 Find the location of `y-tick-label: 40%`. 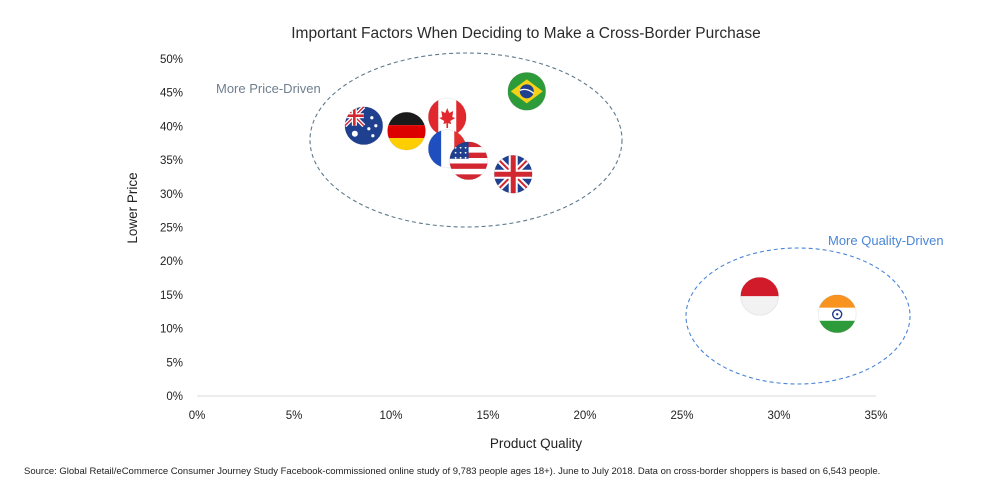

y-tick-label: 40% is located at coordinates (171, 127).